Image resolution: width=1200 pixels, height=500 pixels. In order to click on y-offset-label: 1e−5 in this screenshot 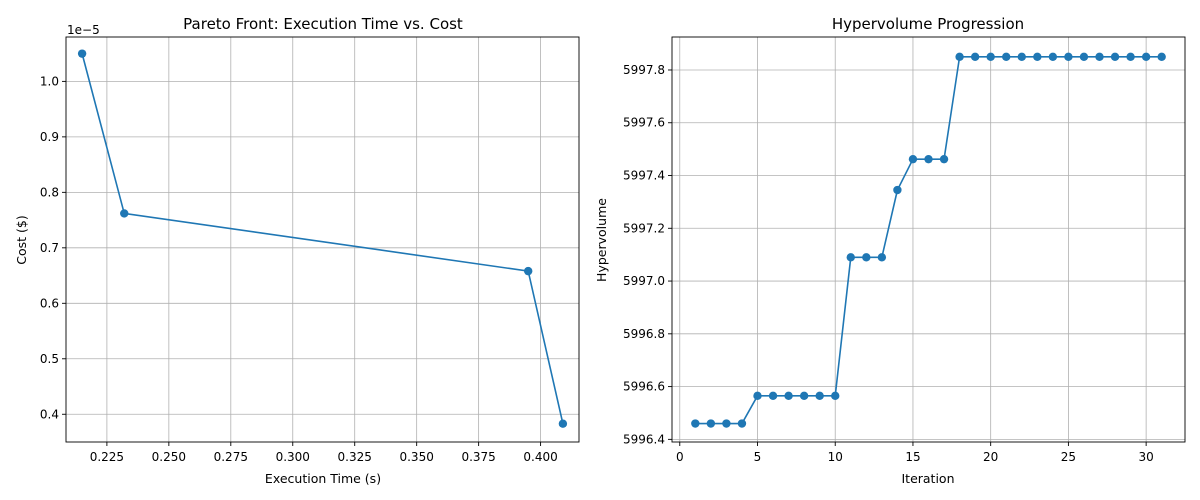, I will do `click(83, 30)`.